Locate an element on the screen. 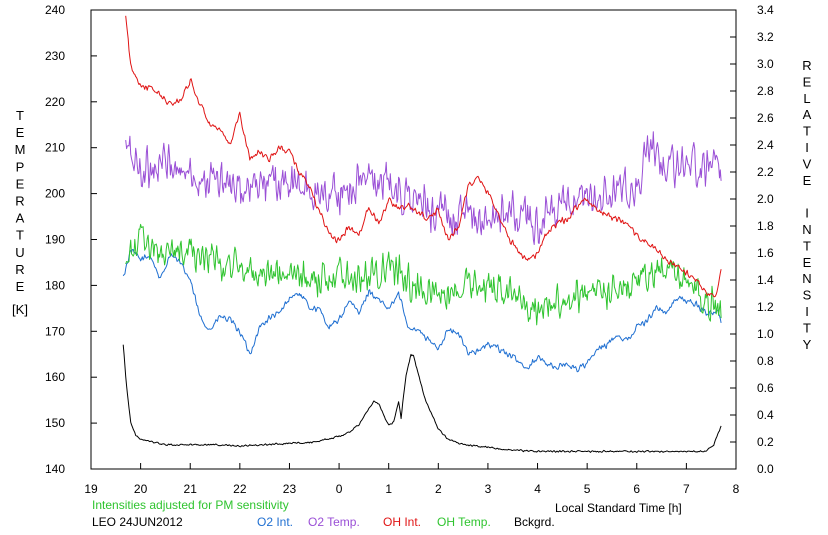  right-tick-label: 0.6 is located at coordinates (765, 388).